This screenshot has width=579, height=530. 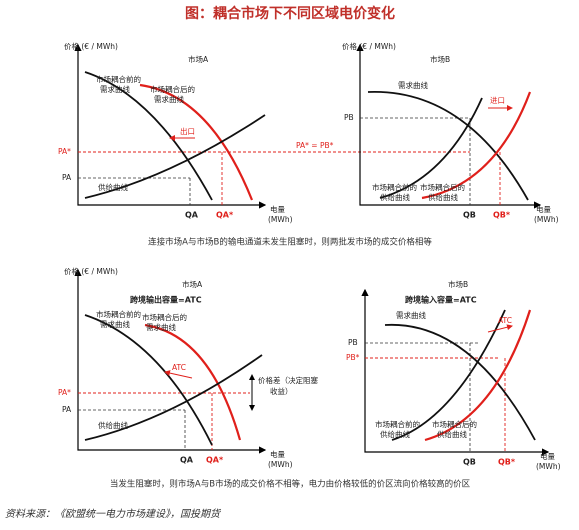 I want to click on label: PB*, so click(x=353, y=357).